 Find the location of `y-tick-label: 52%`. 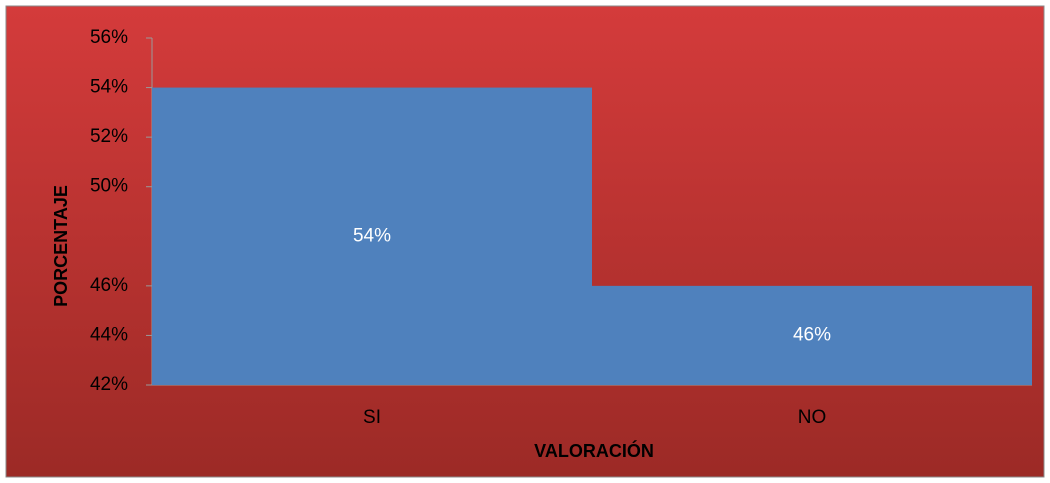

y-tick-label: 52% is located at coordinates (109, 136).